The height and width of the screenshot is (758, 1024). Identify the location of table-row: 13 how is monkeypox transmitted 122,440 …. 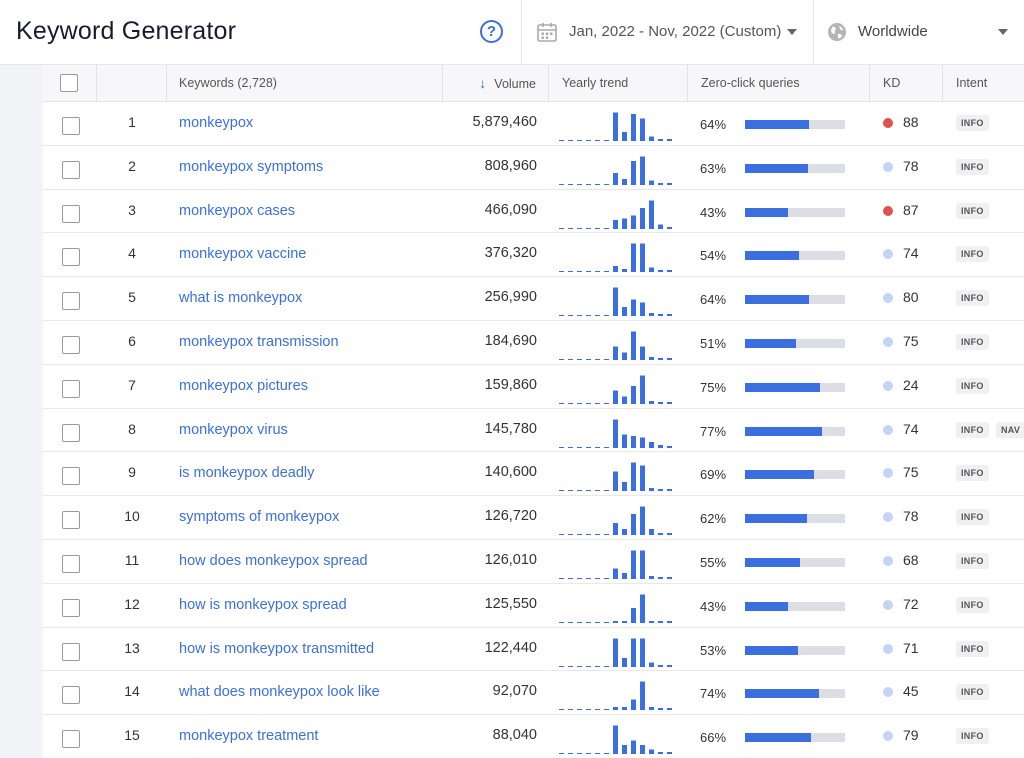
(533, 649).